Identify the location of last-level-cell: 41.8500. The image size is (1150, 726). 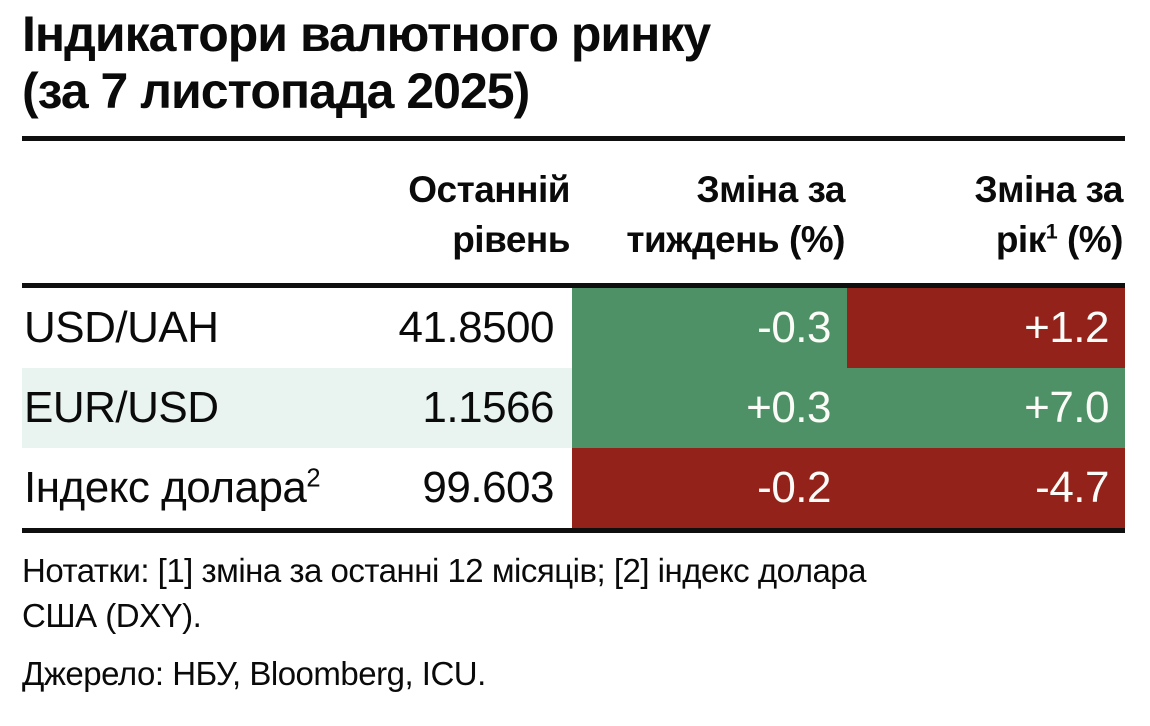
(447, 328).